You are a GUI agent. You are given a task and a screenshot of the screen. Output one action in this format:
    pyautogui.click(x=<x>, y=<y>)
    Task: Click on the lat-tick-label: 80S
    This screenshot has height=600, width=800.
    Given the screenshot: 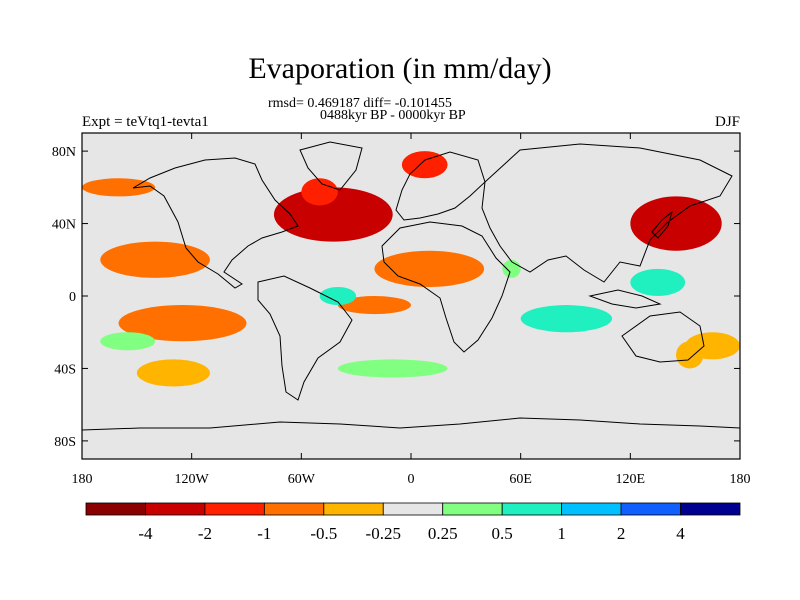 What is the action you would take?
    pyautogui.click(x=65, y=442)
    